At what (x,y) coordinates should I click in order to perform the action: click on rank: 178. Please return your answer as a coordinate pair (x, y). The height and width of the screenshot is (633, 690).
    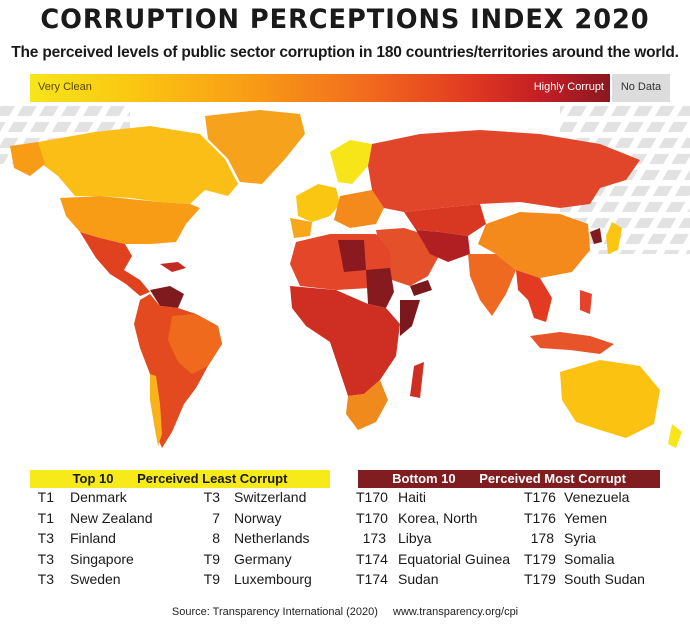
    Looking at the image, I should click on (542, 538).